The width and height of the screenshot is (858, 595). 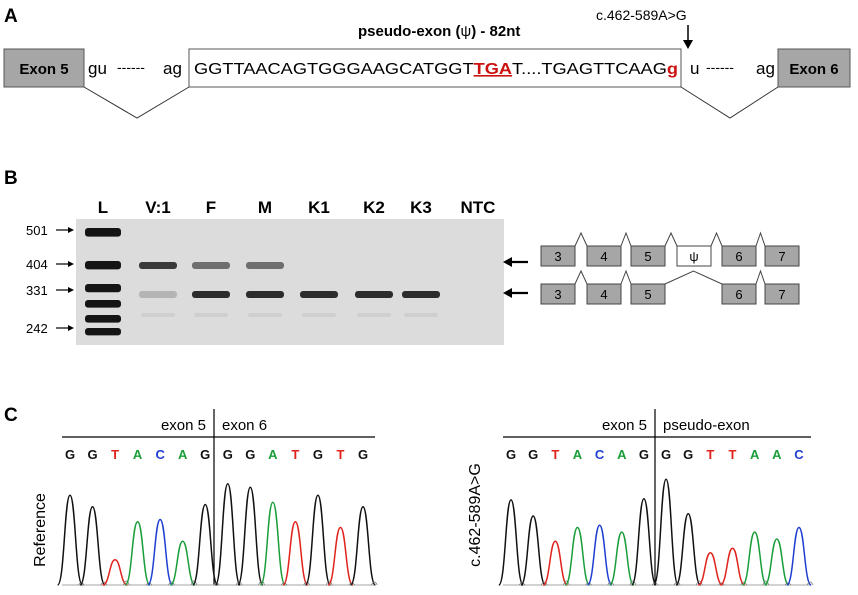 I want to click on upper-product-arrowhead, so click(x=507, y=262).